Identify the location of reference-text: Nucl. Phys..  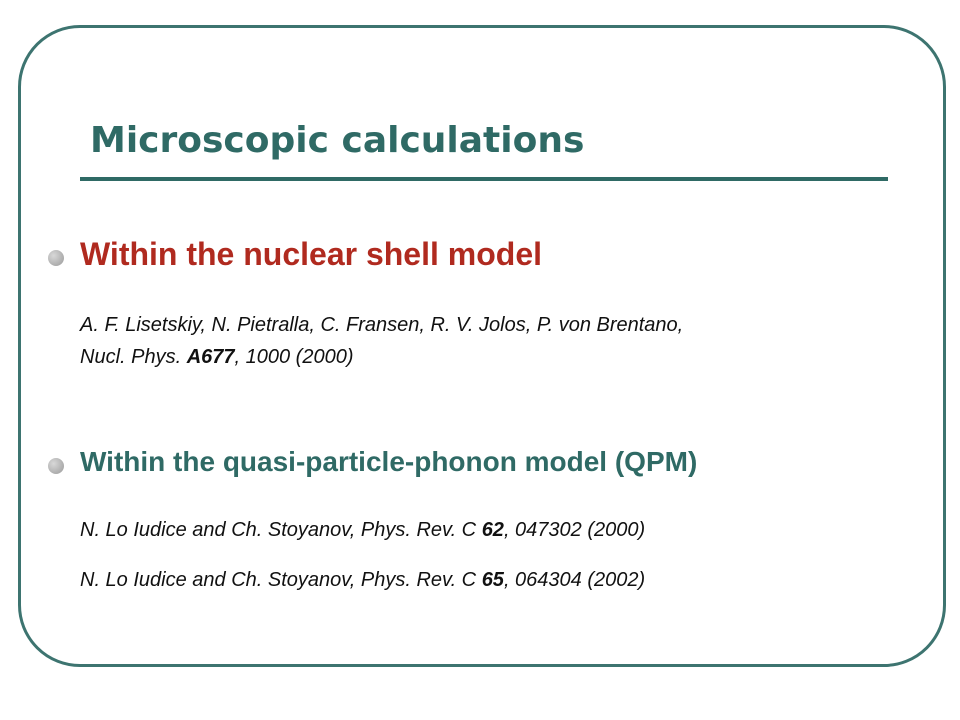
(133, 357).